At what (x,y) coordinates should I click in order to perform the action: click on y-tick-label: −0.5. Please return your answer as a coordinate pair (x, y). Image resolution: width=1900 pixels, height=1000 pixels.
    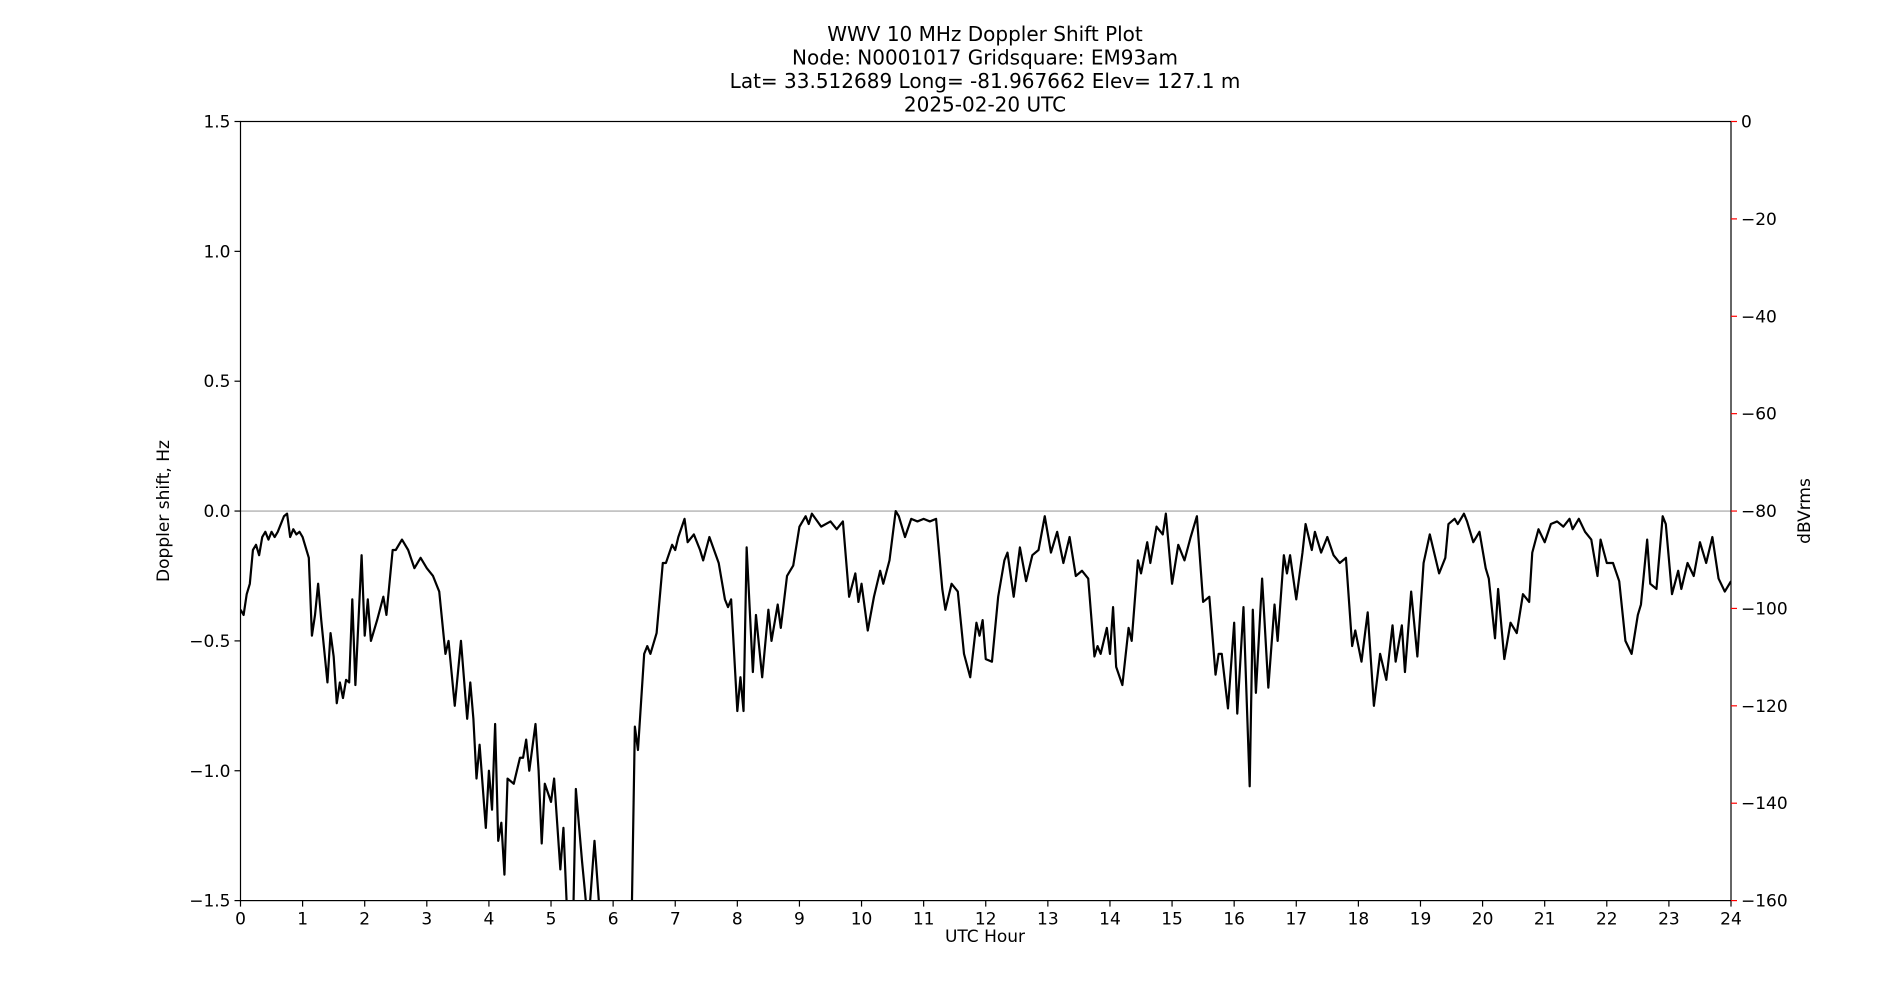
    Looking at the image, I should click on (209, 642).